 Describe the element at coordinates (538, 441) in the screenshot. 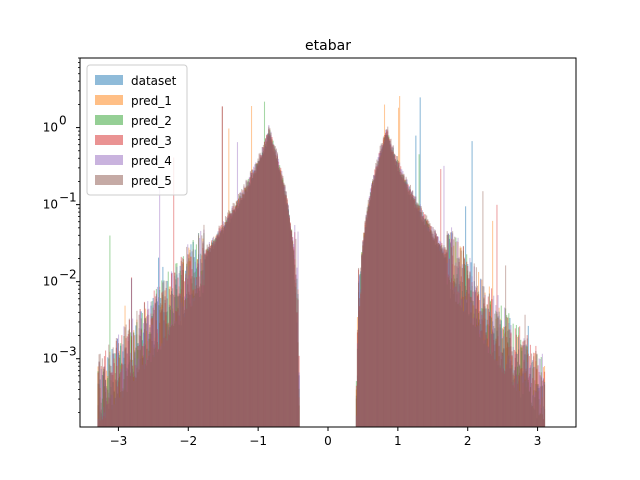

I see `x-tick-label: 3` at that location.